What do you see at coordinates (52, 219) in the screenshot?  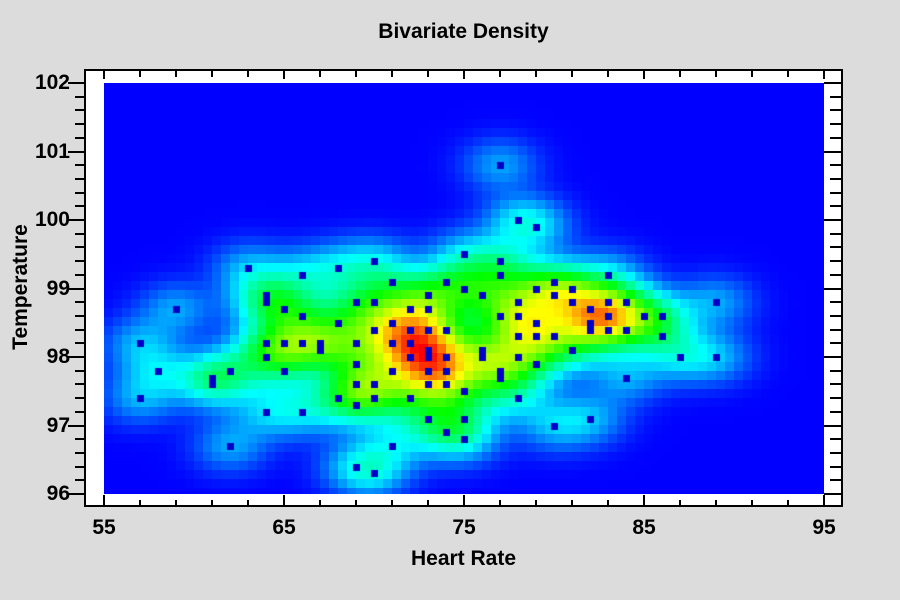 I see `y-tick-label: 100` at bounding box center [52, 219].